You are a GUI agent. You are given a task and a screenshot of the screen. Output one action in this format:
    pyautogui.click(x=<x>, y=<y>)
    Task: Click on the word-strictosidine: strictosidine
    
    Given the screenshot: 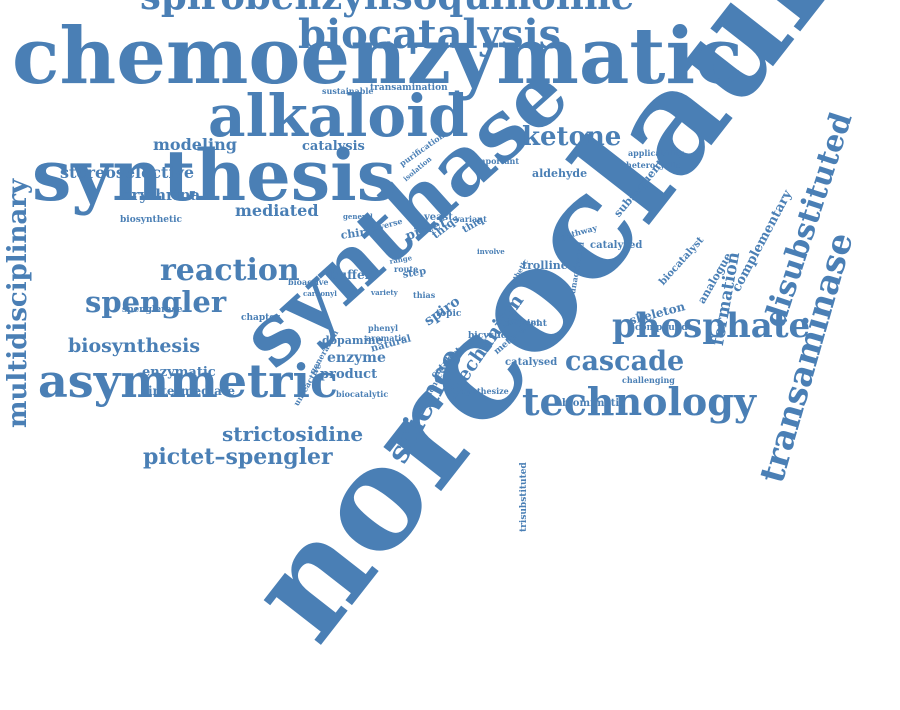 What is the action you would take?
    pyautogui.click(x=293, y=433)
    